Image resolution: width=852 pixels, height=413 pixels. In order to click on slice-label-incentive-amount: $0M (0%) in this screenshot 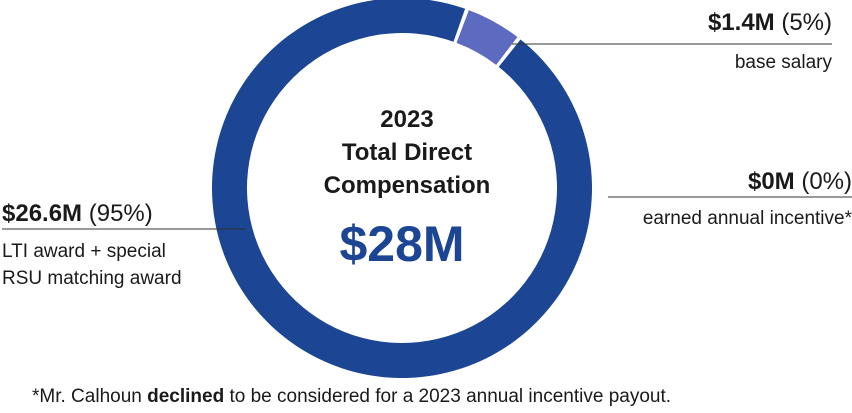, I will do `click(800, 181)`.